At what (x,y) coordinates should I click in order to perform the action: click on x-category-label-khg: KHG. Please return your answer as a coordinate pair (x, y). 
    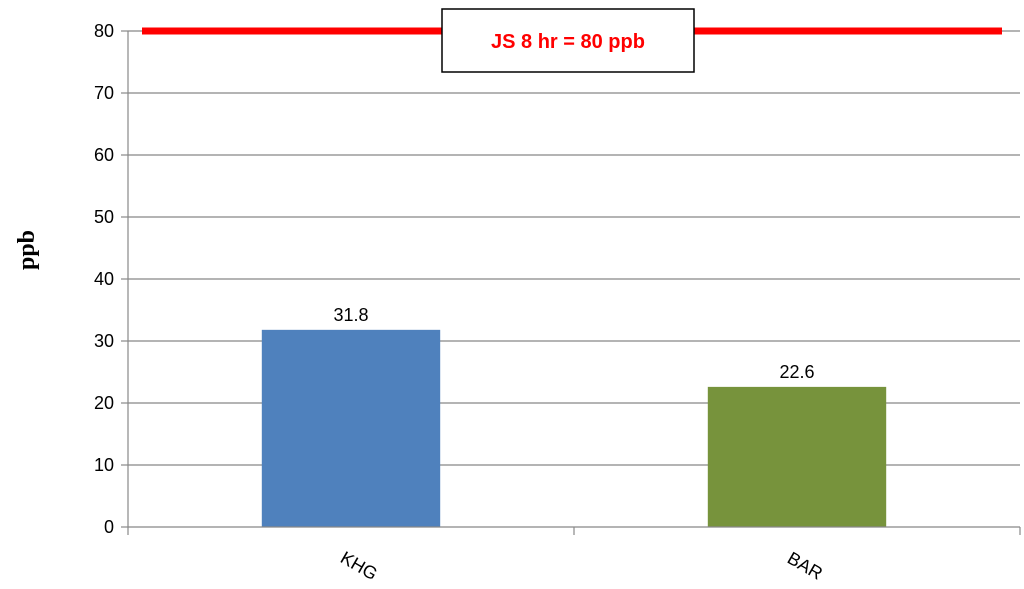
    Looking at the image, I should click on (359, 565).